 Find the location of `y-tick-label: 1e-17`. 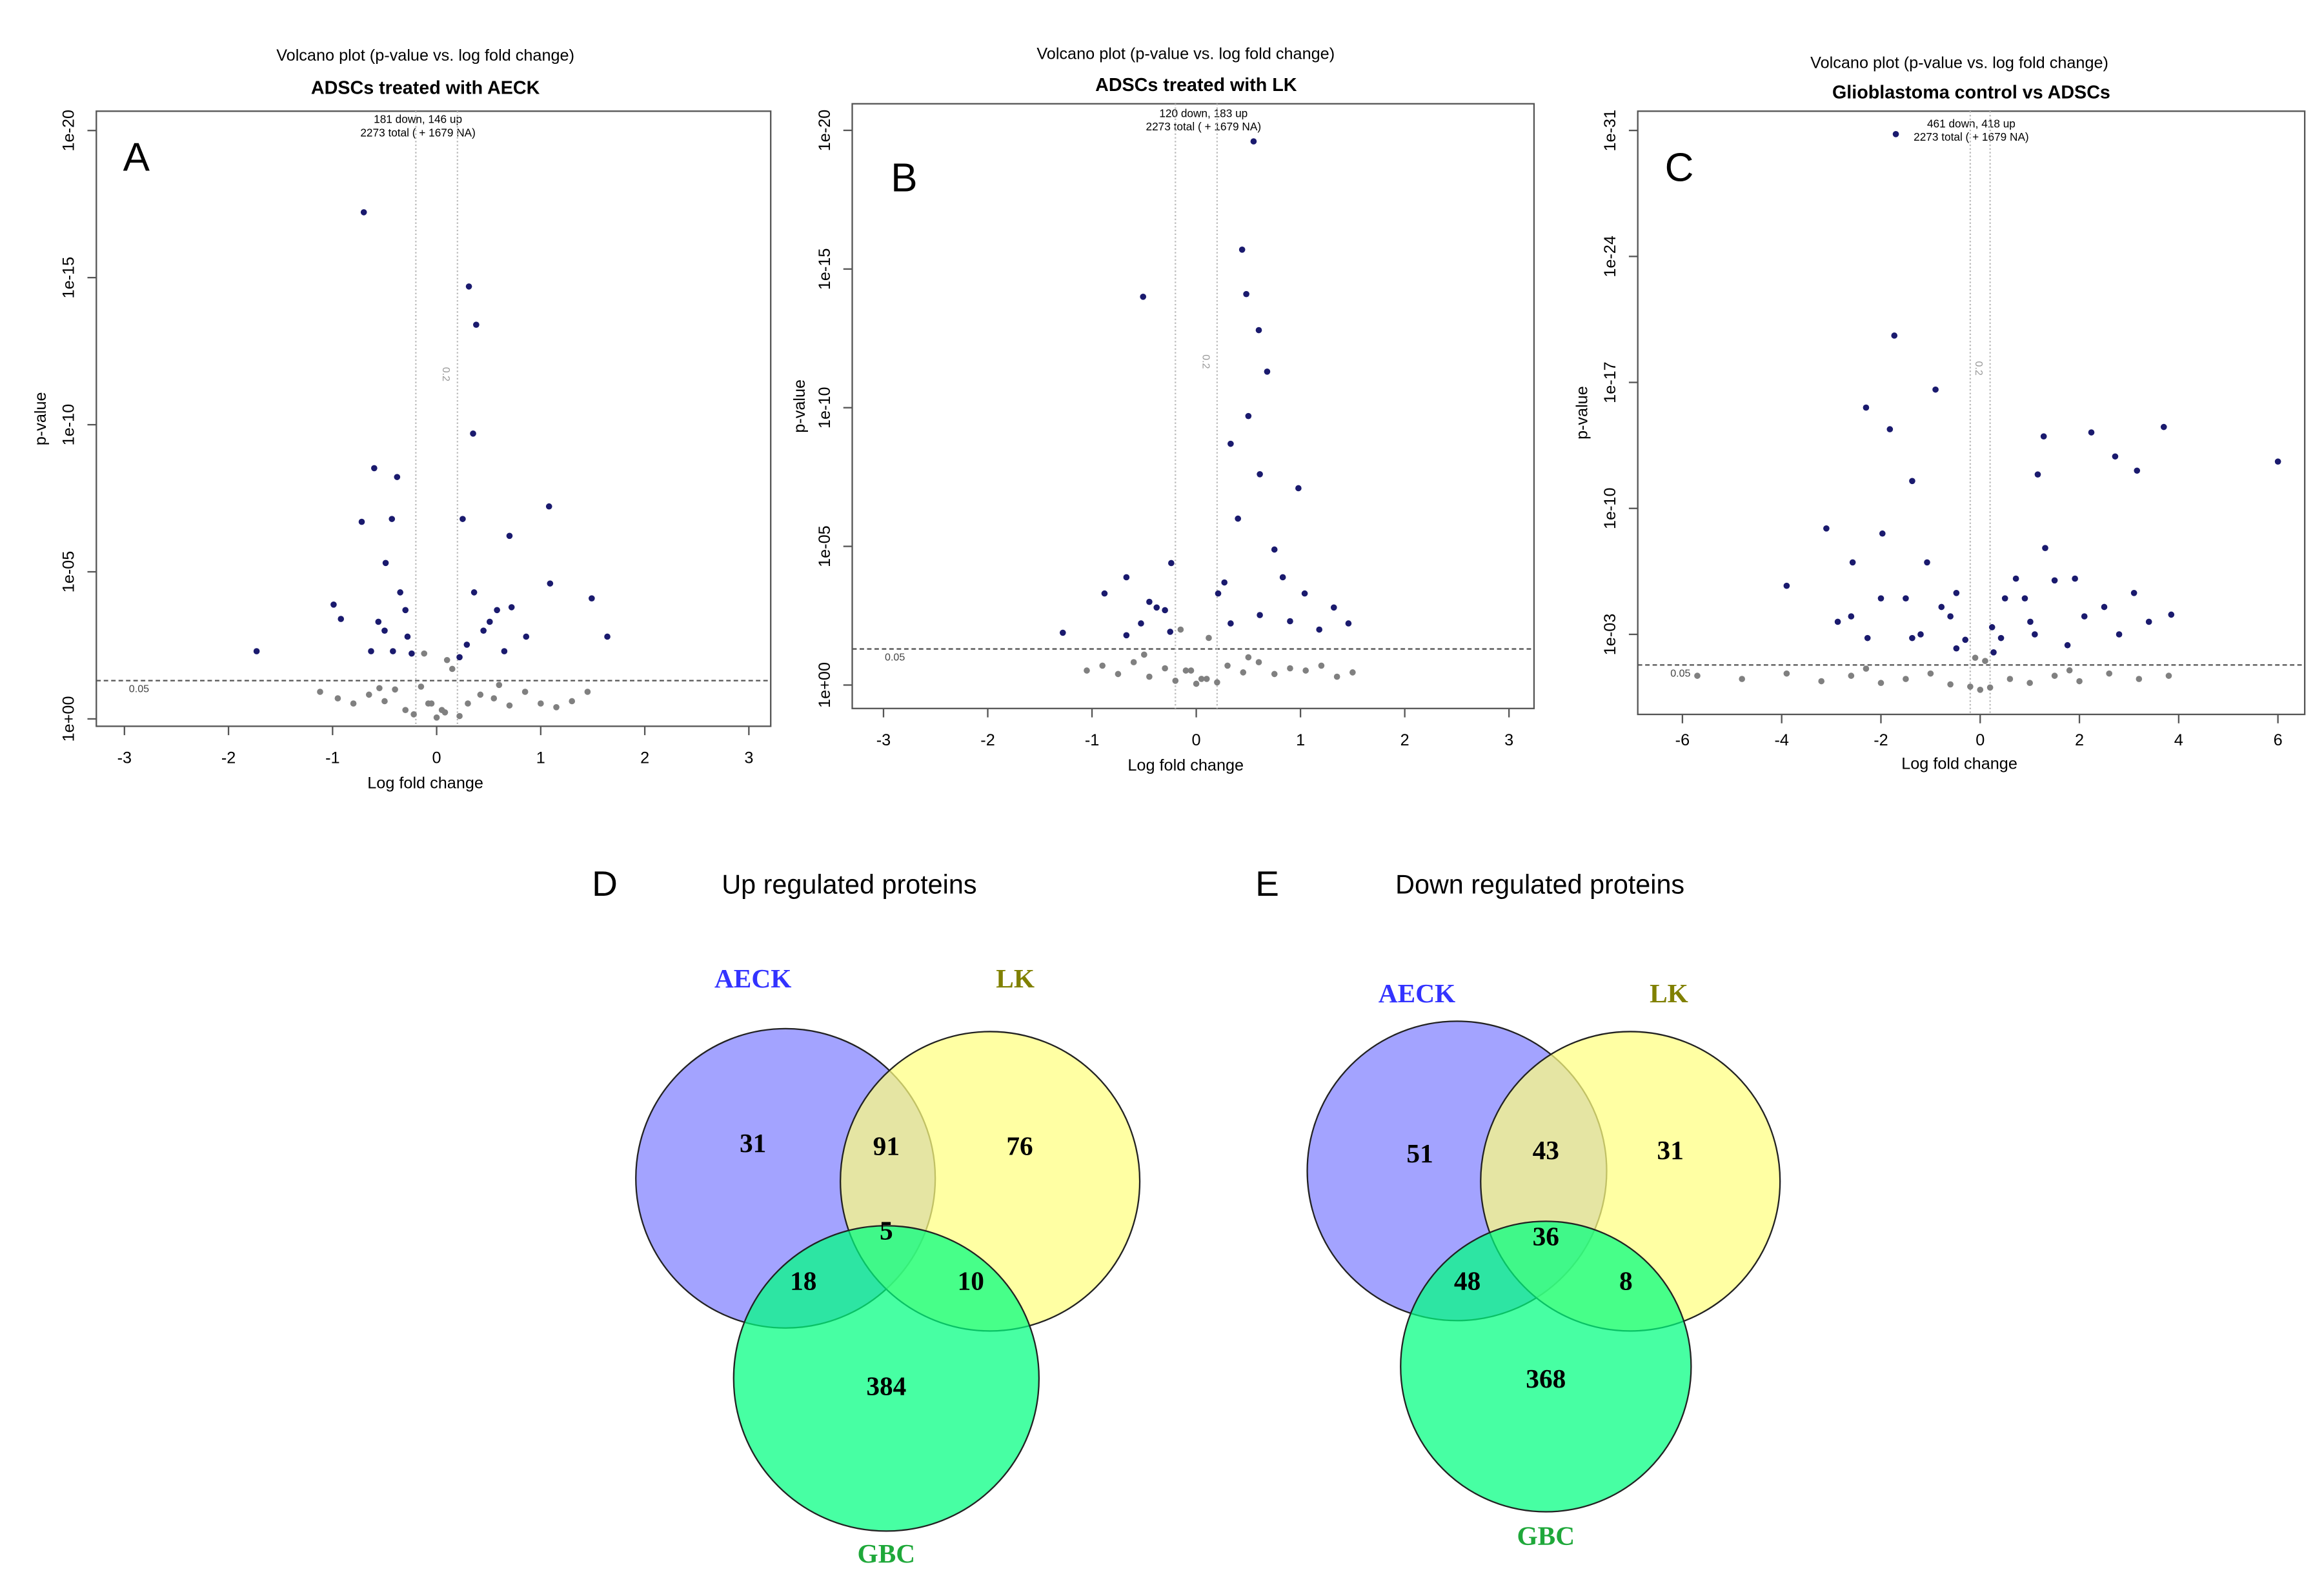

y-tick-label: 1e-17 is located at coordinates (1610, 382).